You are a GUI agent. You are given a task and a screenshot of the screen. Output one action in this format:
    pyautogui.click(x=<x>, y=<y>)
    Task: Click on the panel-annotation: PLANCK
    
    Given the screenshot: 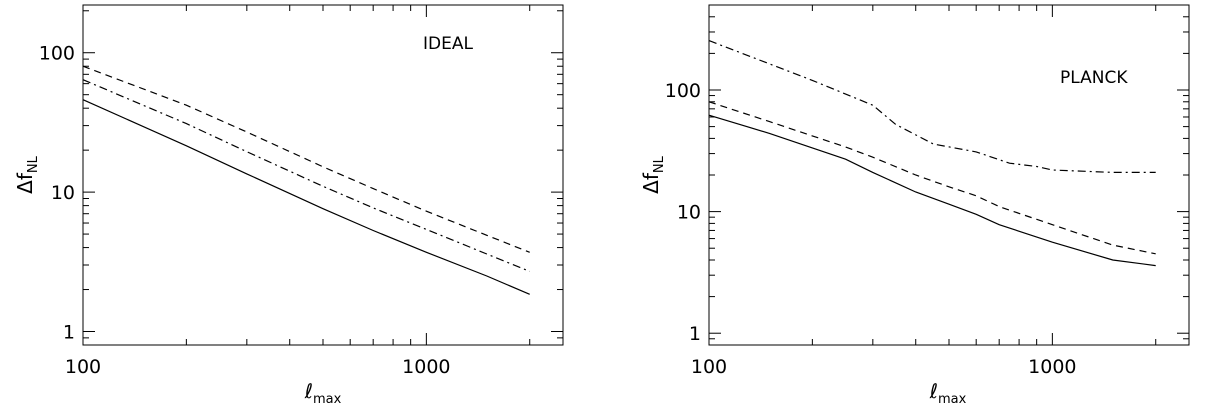 What is the action you would take?
    pyautogui.click(x=1094, y=78)
    